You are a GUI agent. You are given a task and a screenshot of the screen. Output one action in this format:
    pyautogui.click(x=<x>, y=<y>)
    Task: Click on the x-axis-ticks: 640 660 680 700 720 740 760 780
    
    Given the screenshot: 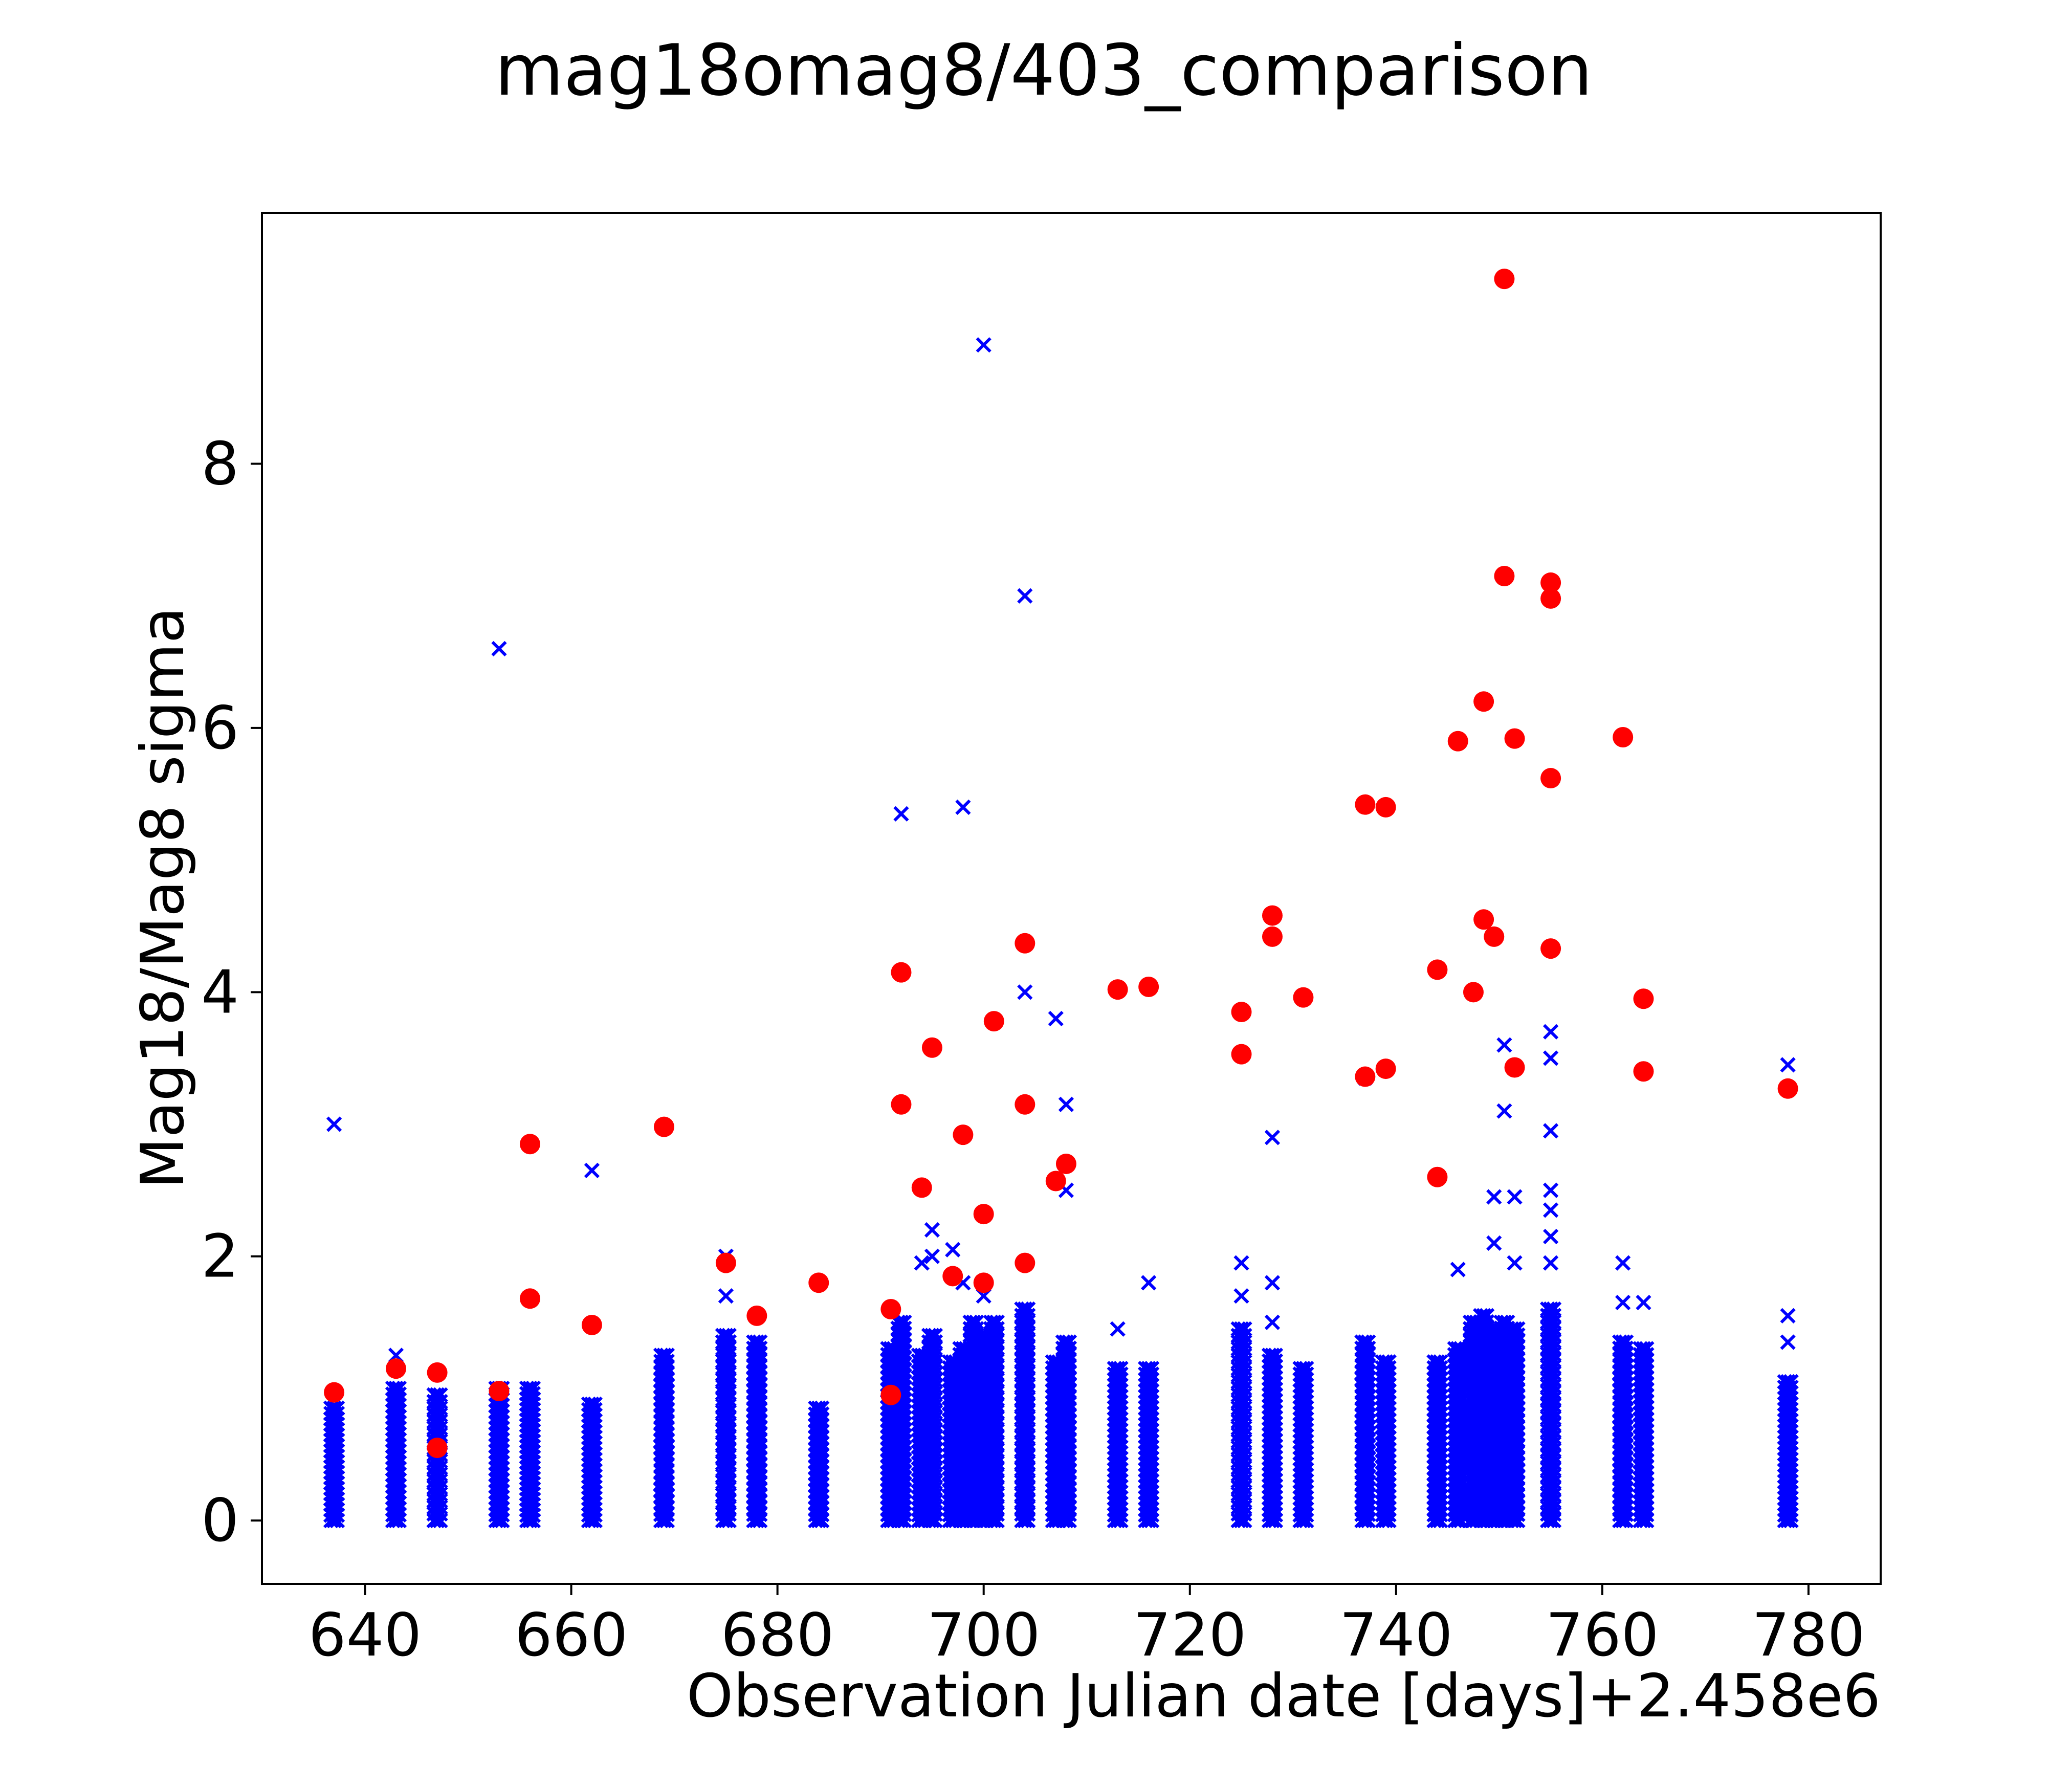 What is the action you would take?
    pyautogui.click(x=1086, y=1627)
    